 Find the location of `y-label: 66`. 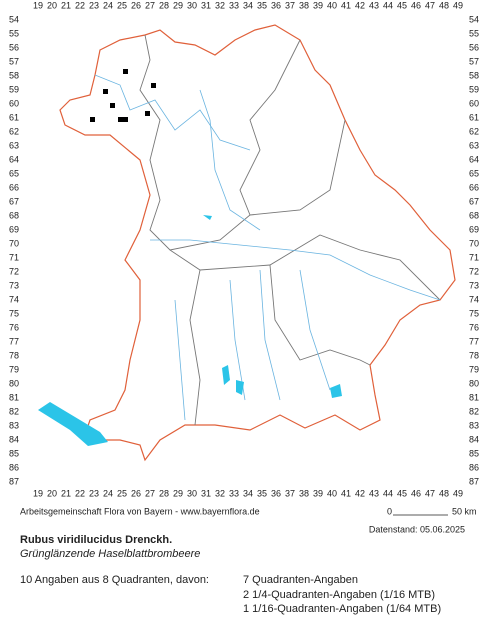

y-label: 66 is located at coordinates (474, 187).